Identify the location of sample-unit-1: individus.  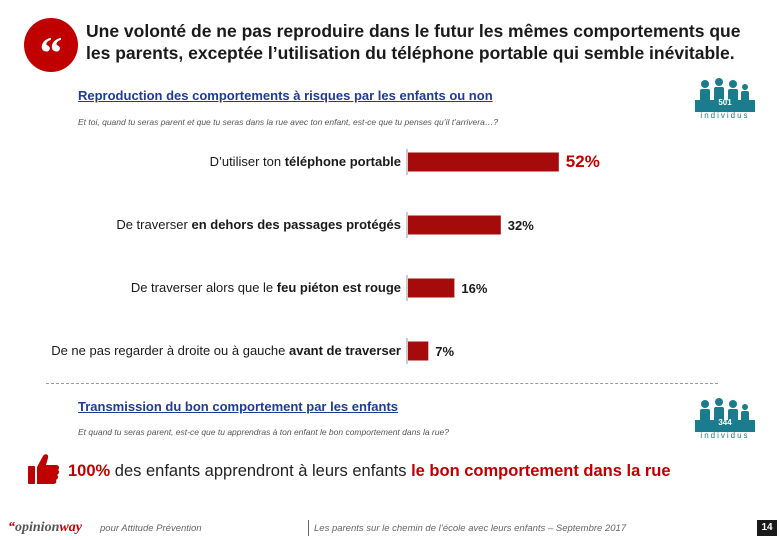
(725, 115).